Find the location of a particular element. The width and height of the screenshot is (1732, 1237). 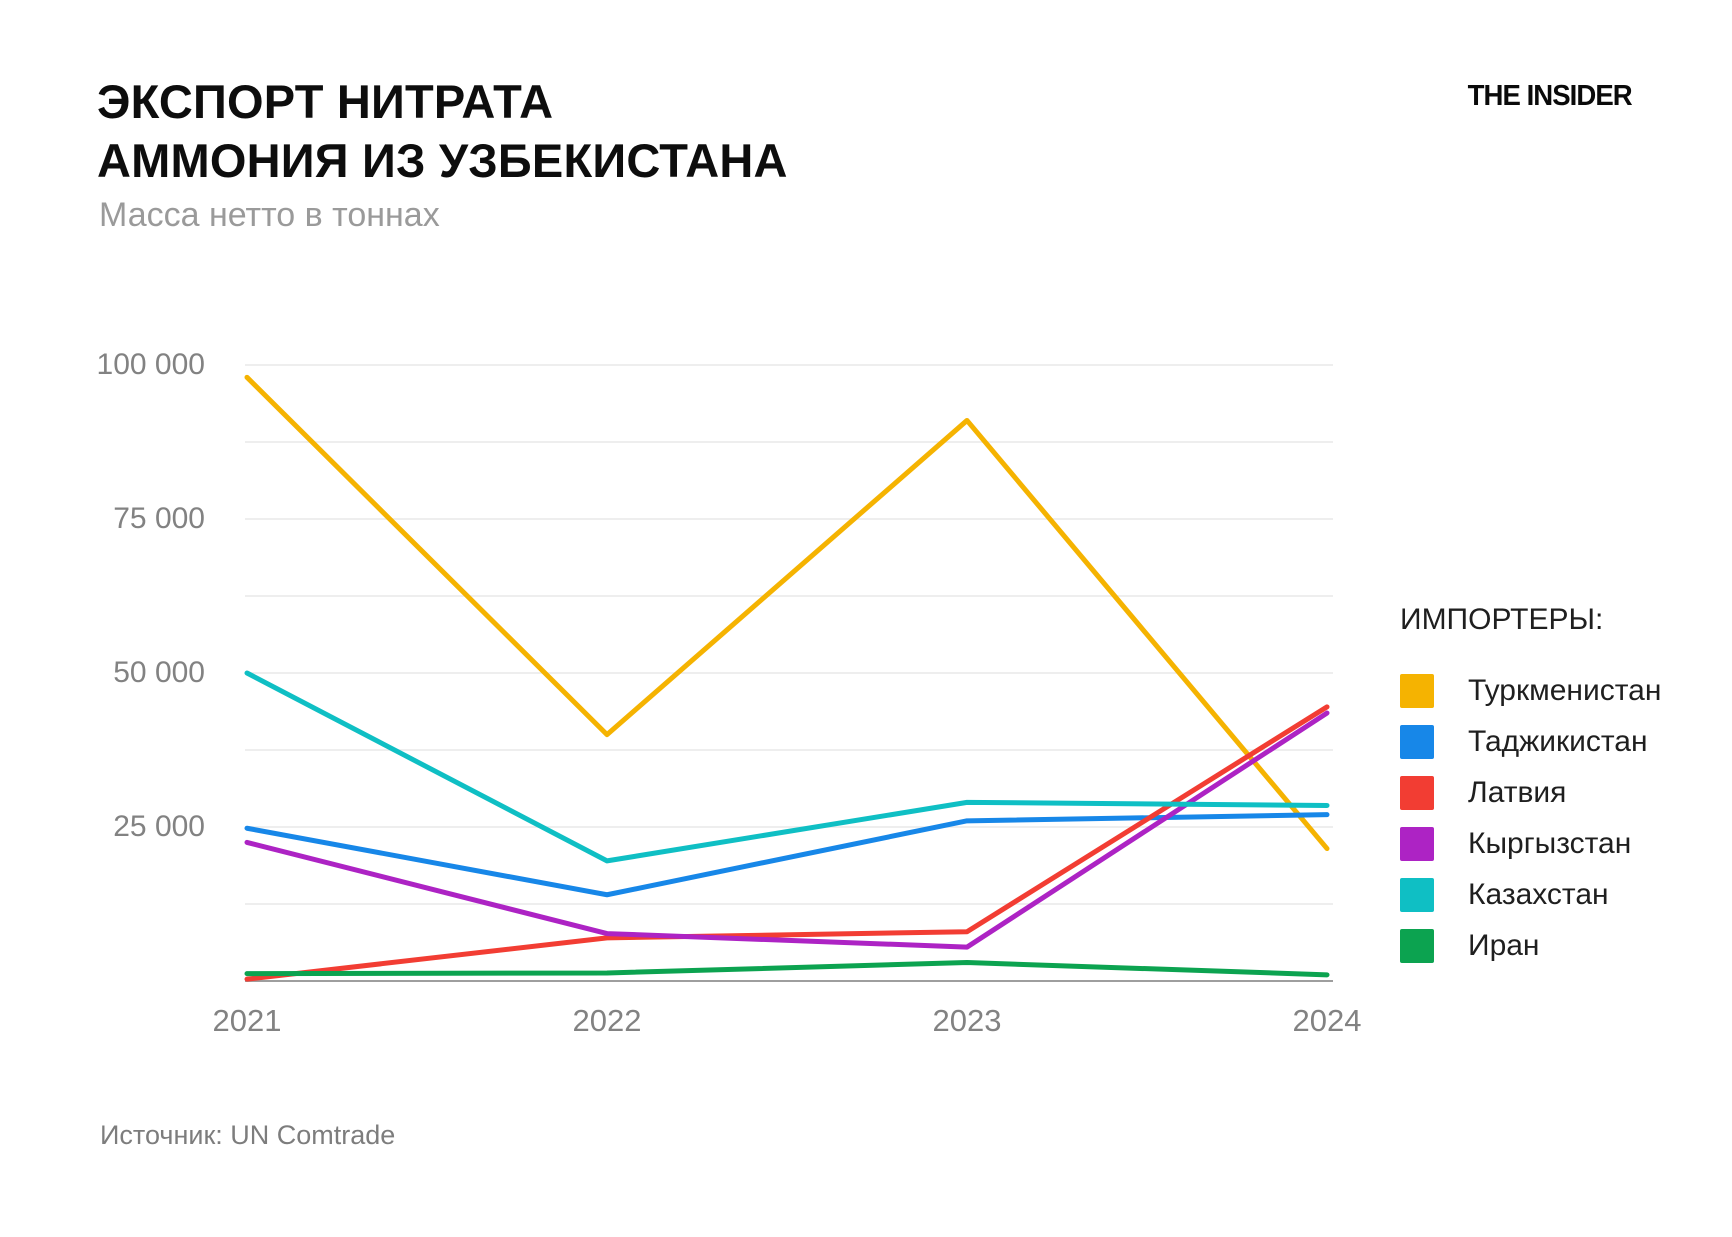

x-tick-label-2024: 2024 is located at coordinates (1327, 1020).